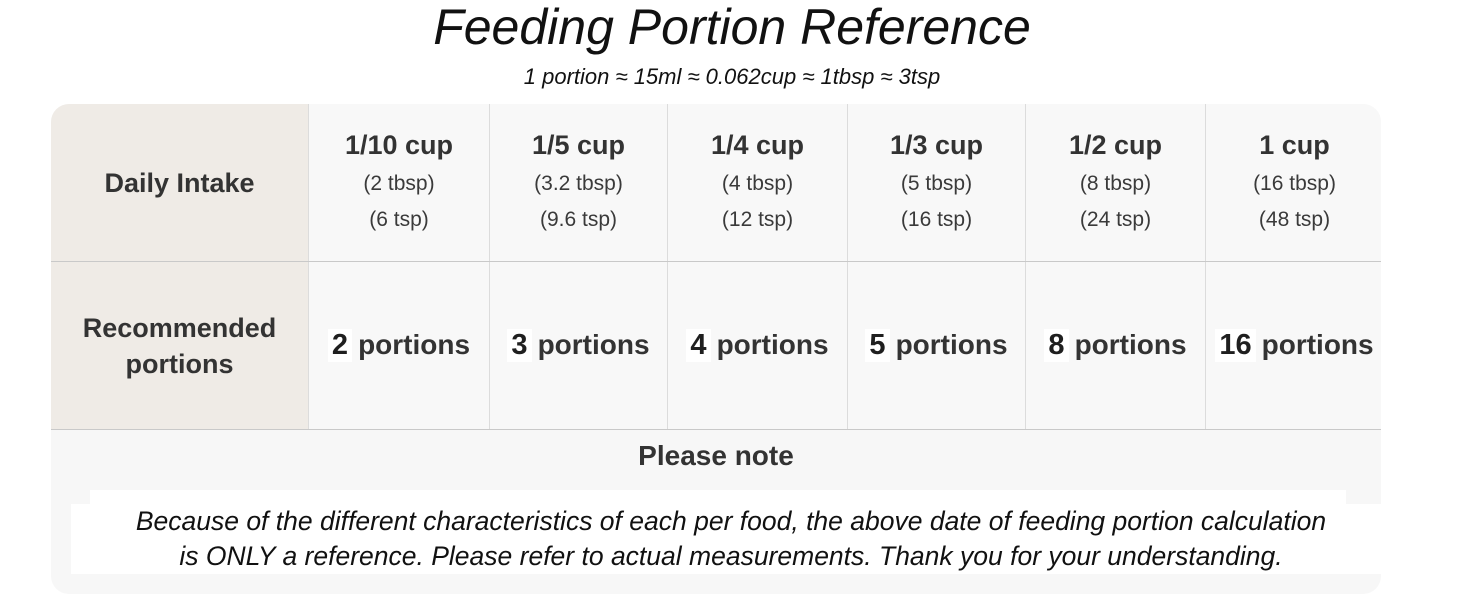 This screenshot has width=1464, height=600. I want to click on portion-cell: 3 portions, so click(578, 345).